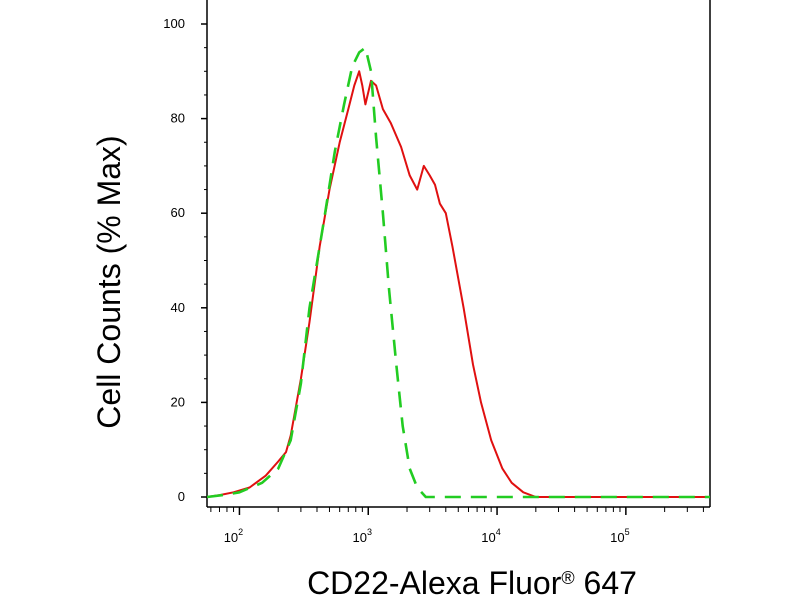 The height and width of the screenshot is (600, 800). I want to click on x-tick-exponent: 2, so click(240, 532).